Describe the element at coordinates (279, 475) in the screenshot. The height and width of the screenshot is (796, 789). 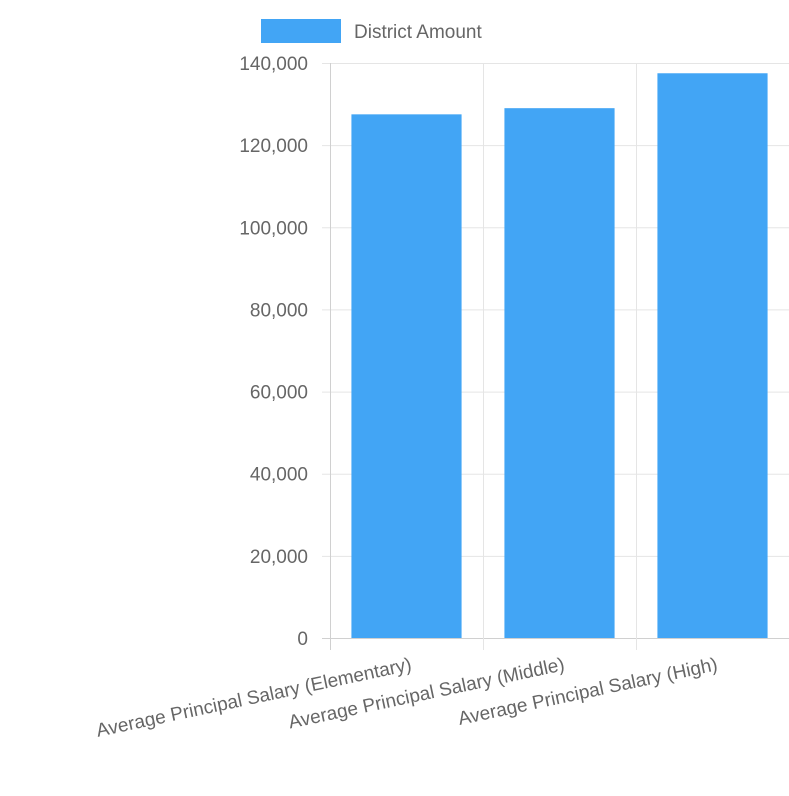
I see `y-tick-label: 40,000` at that location.